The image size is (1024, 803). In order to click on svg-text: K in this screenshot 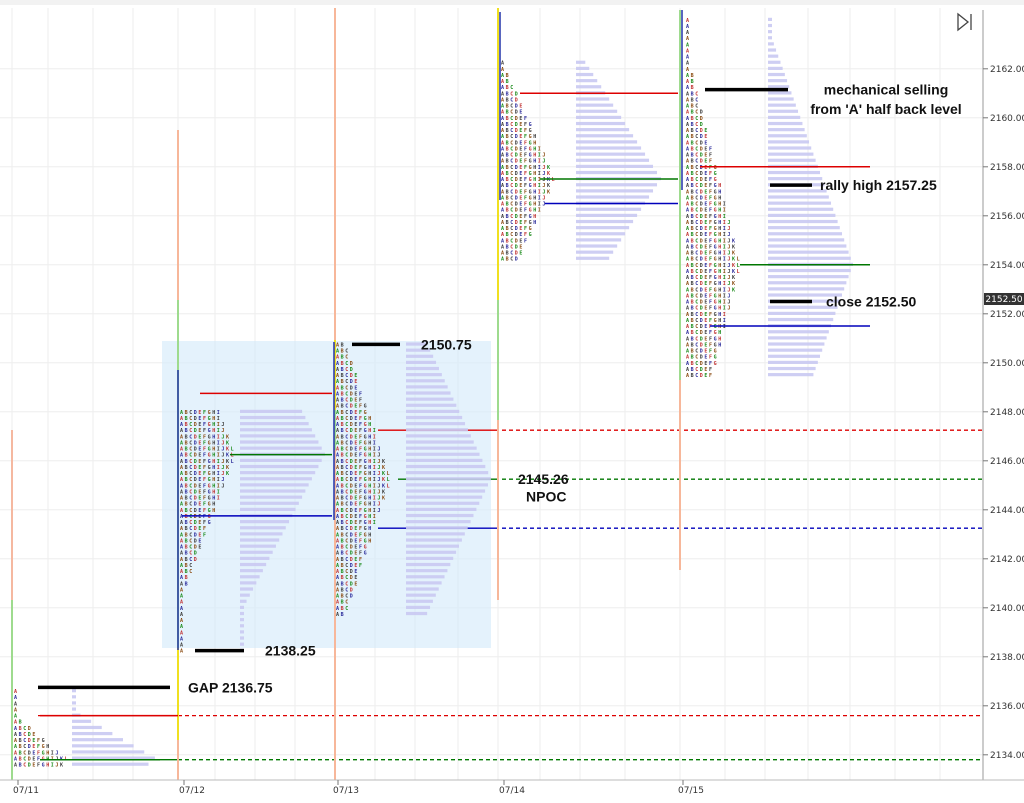, I will do `click(548, 186)`.